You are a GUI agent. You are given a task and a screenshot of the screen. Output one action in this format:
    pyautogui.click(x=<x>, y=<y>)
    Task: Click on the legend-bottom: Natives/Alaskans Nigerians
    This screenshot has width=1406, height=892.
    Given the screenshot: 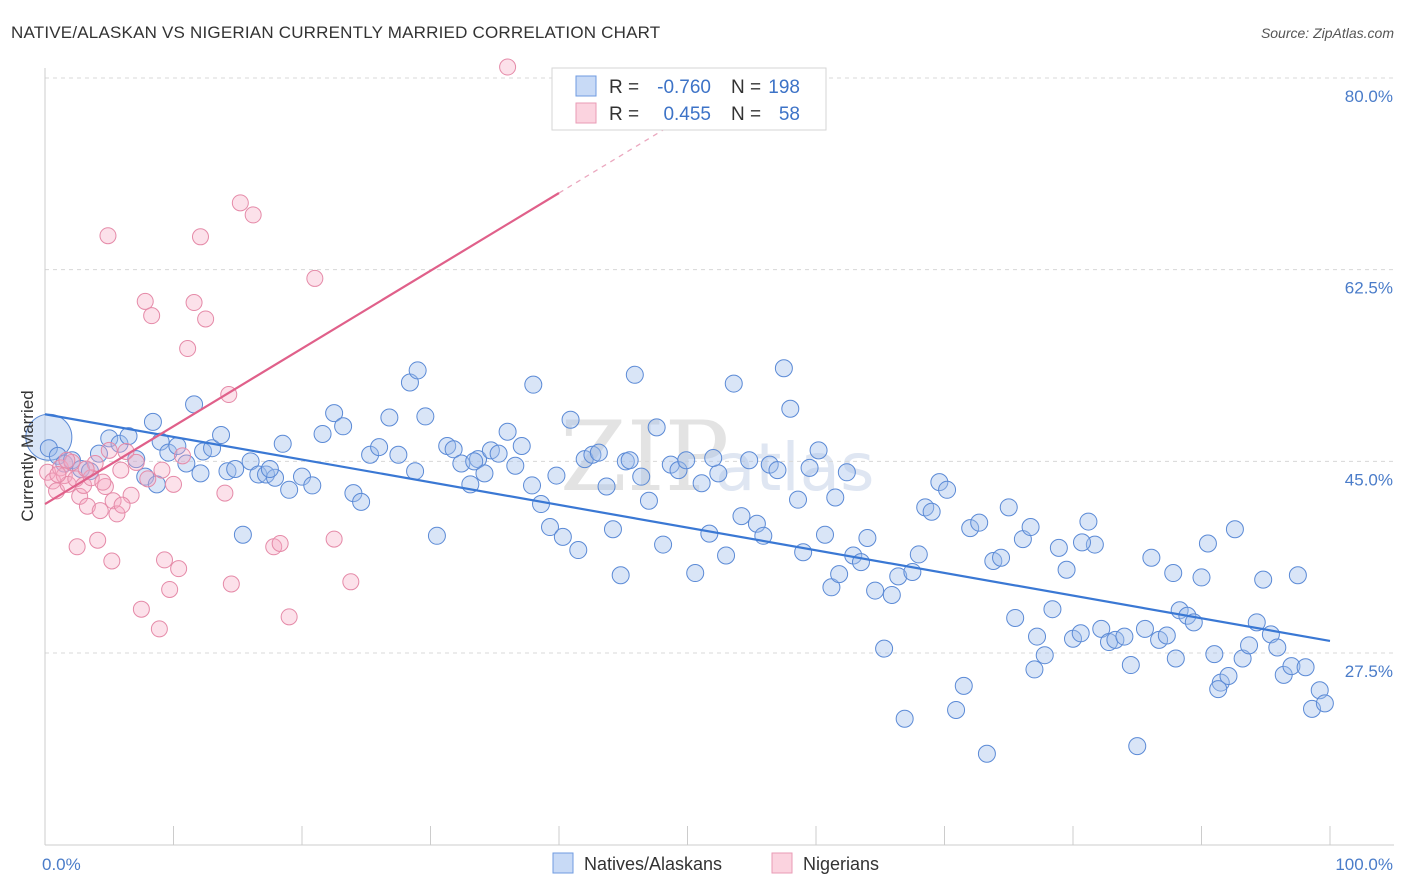 What is the action you would take?
    pyautogui.click(x=715, y=863)
    